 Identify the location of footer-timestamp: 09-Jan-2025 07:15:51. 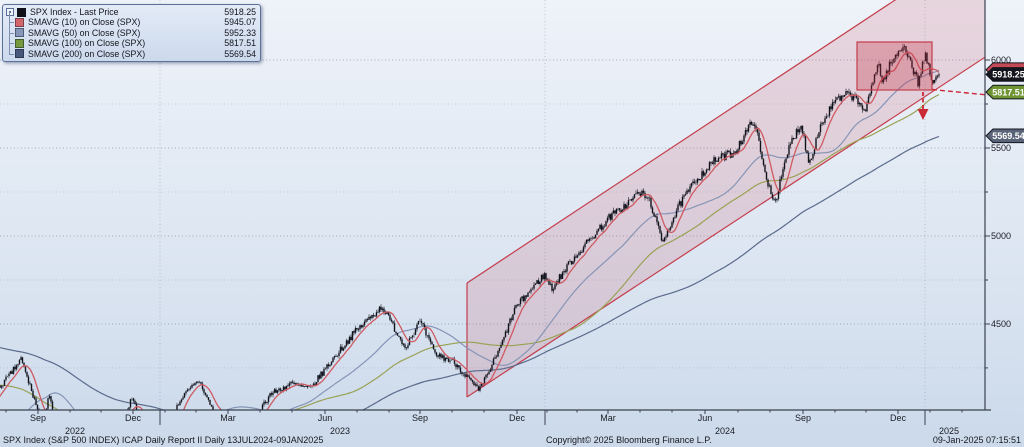
(976, 440).